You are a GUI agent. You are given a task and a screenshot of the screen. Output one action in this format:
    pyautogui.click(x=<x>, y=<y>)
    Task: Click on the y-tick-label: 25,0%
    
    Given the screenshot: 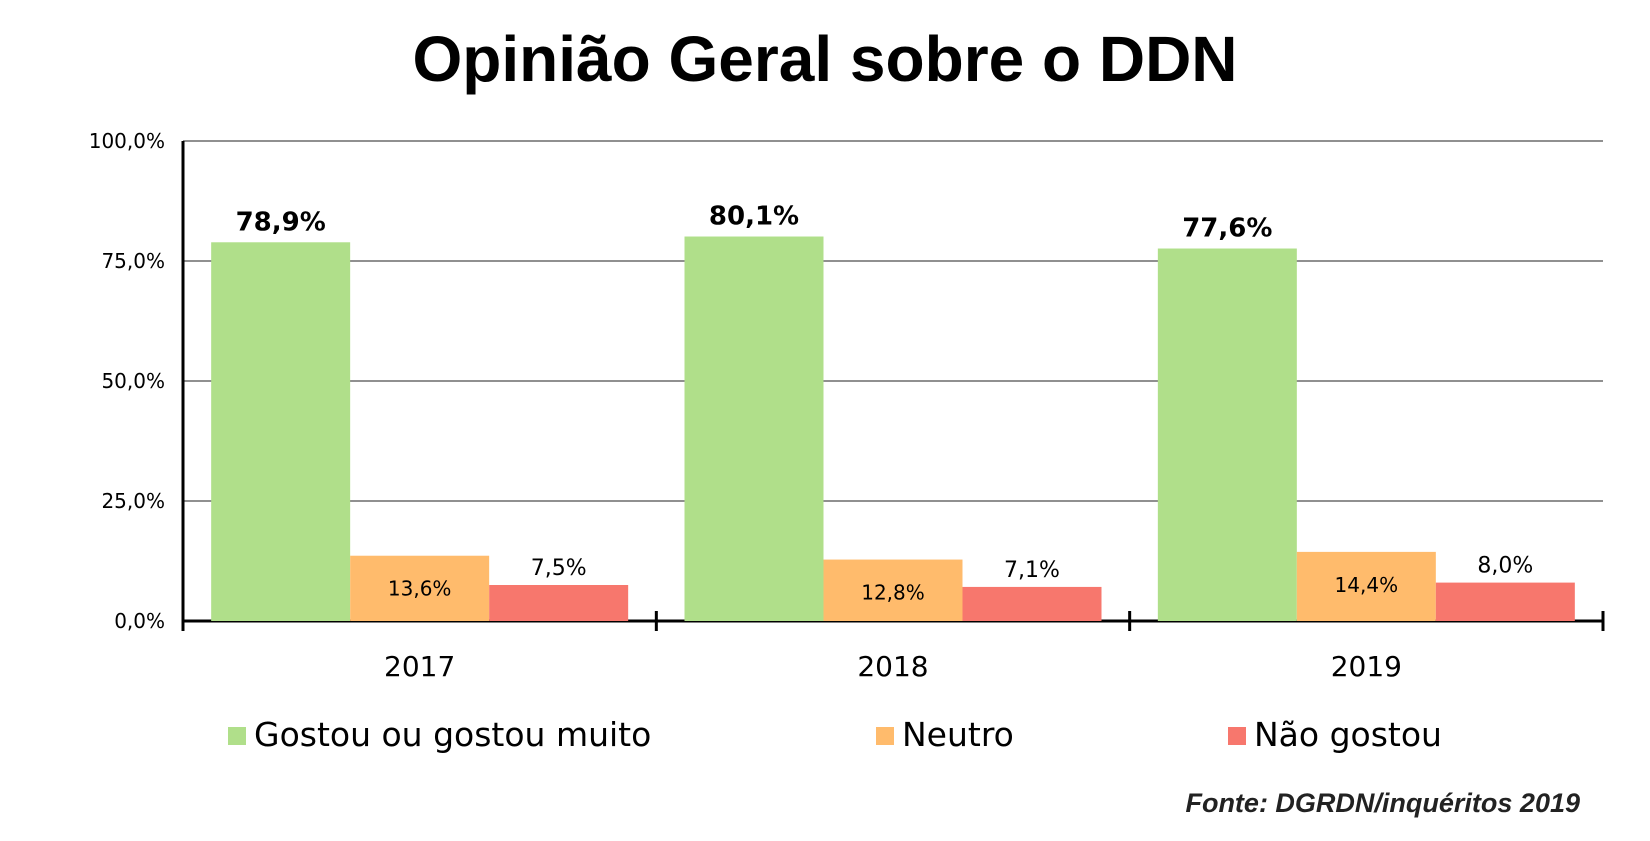 What is the action you would take?
    pyautogui.click(x=133, y=501)
    